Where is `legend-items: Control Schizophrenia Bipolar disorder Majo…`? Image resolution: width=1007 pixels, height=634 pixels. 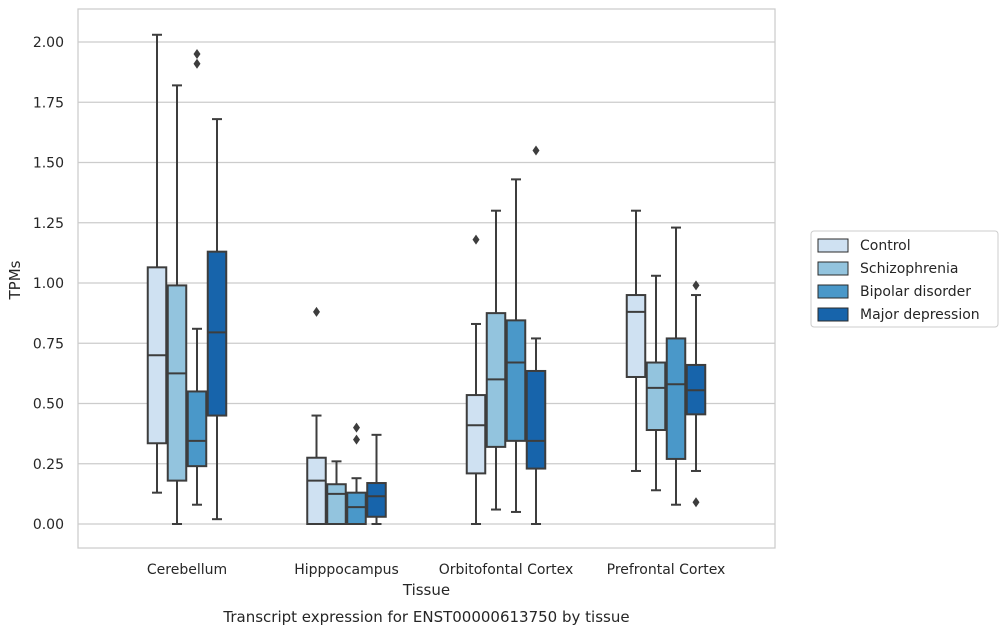
legend-items: Control Schizophrenia Bipolar disorder Majo… is located at coordinates (898, 280).